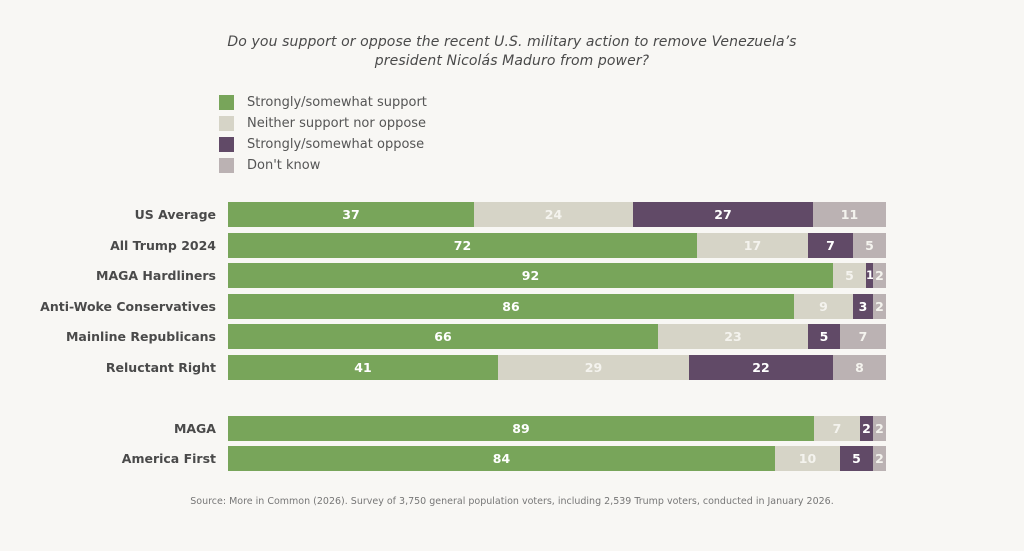 The image size is (1024, 551). Describe the element at coordinates (856, 458) in the screenshot. I see `bar-segment-oppose-america-first: 5` at that location.